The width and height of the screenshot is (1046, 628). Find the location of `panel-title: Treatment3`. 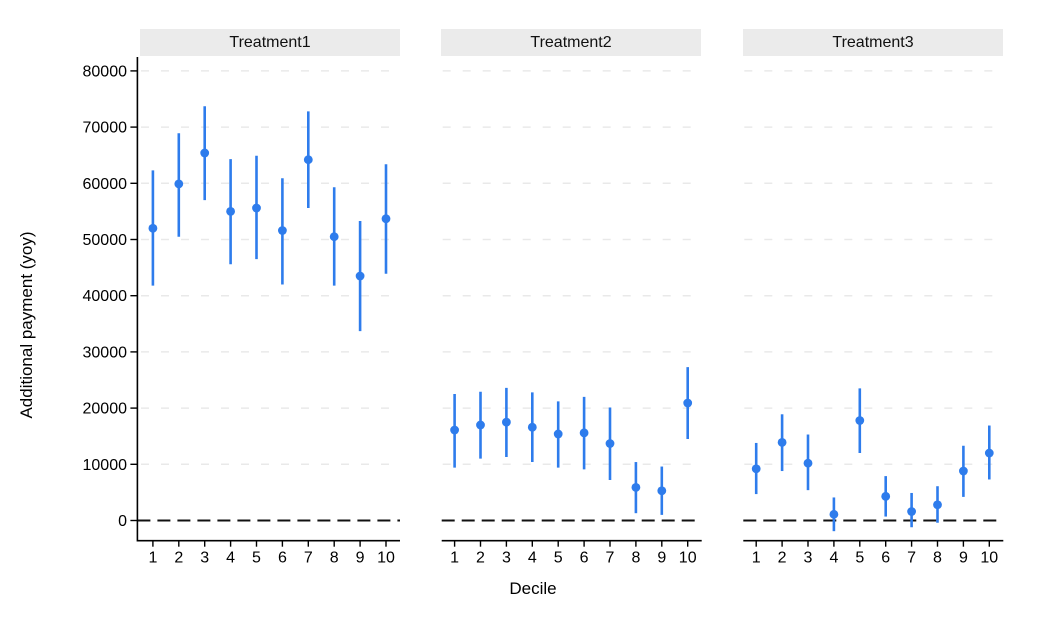

panel-title: Treatment3 is located at coordinates (873, 42).